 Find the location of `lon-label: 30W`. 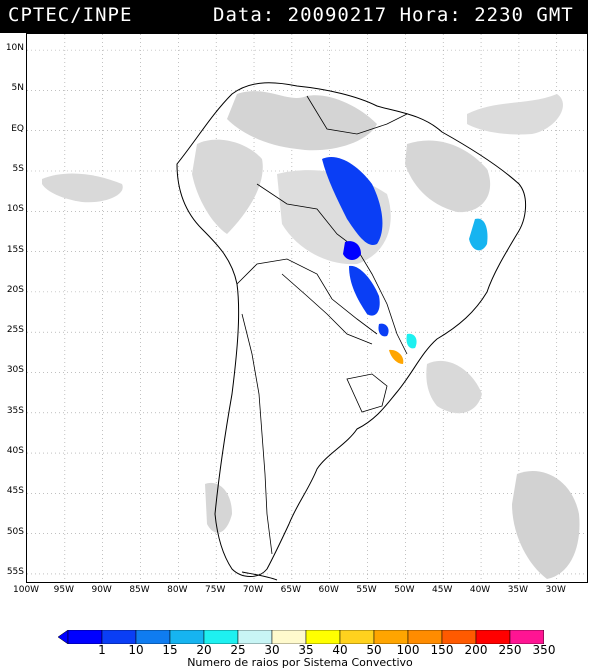

lon-label: 30W is located at coordinates (555, 590).